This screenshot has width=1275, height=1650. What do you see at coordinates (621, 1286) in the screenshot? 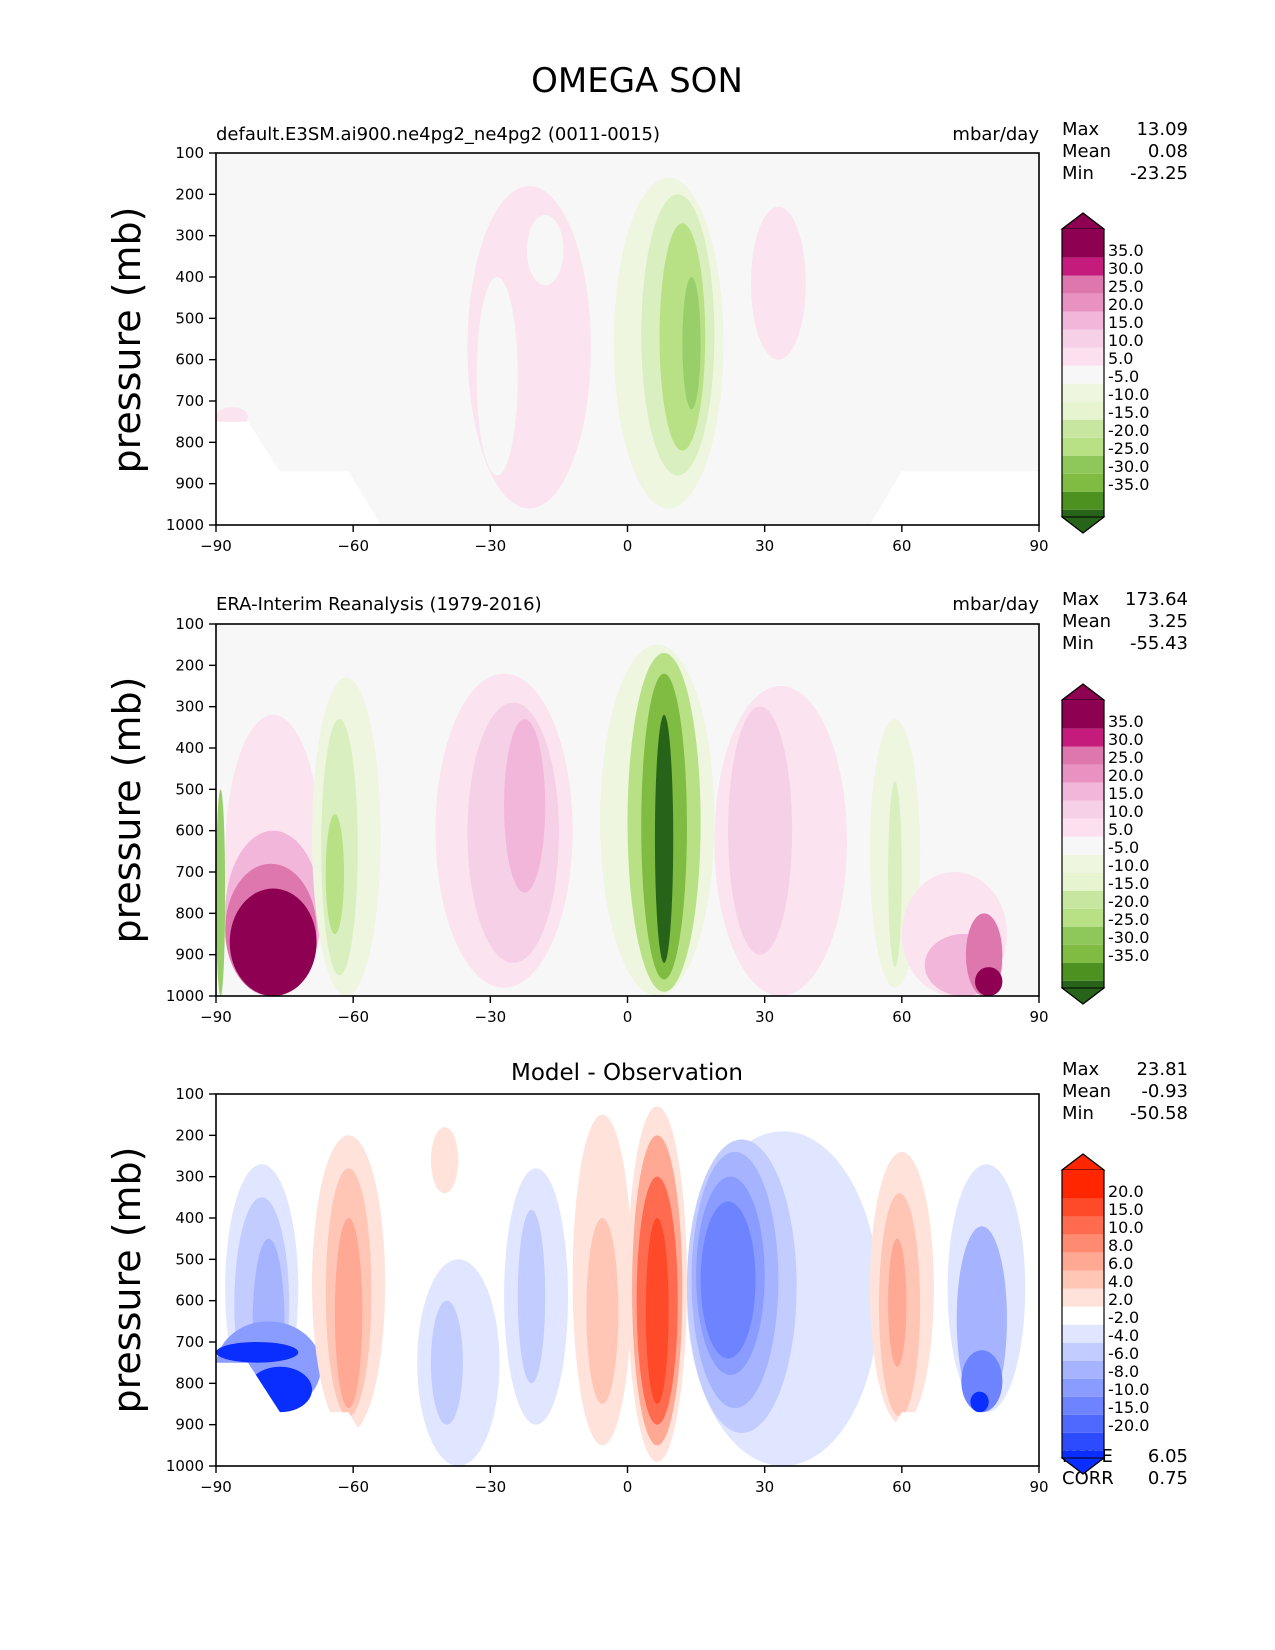
I see `panel-3-contours` at bounding box center [621, 1286].